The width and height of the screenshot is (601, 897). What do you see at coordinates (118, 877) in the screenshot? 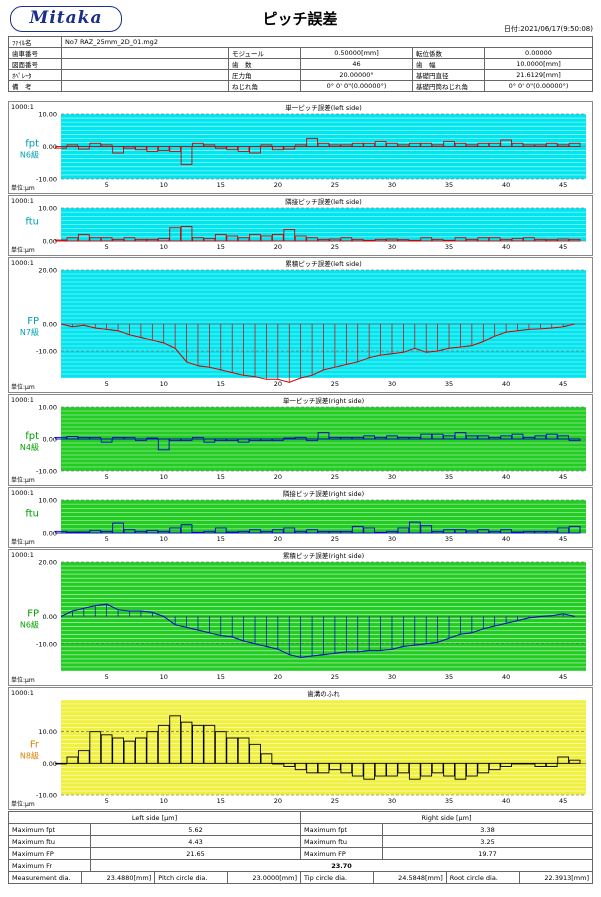
I see `measurement-dia-value: 23.4880[mm]` at bounding box center [118, 877].